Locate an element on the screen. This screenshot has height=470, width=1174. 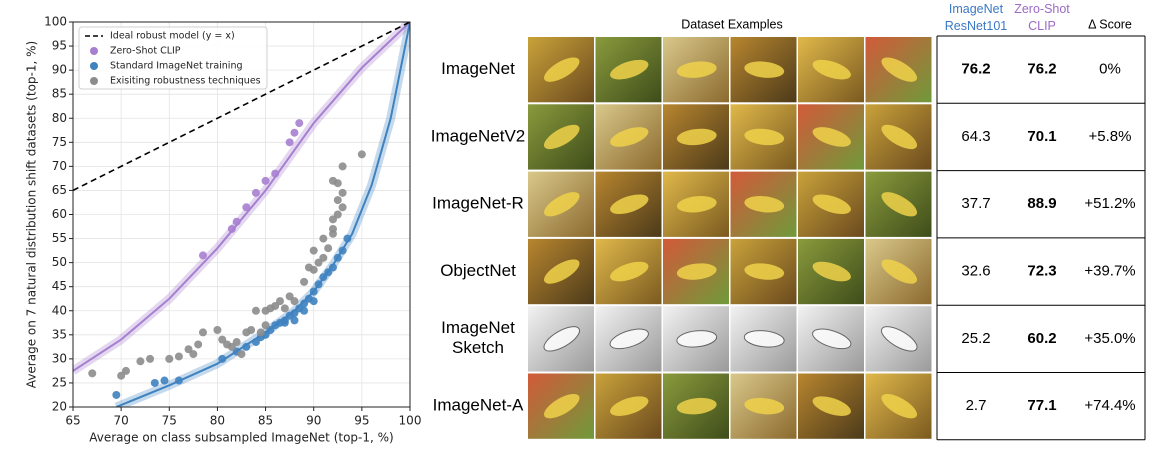
y-tick-label: 20 is located at coordinates (59, 407).